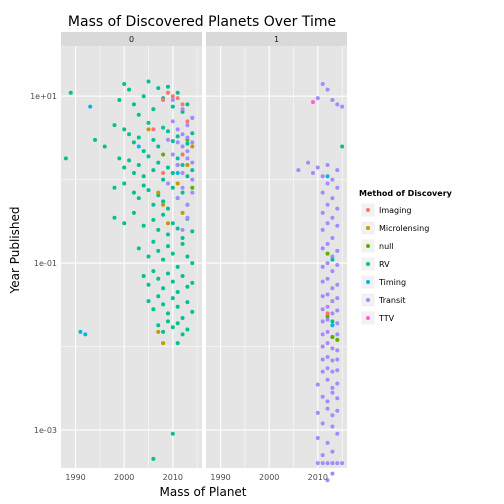 This screenshot has width=504, height=504. What do you see at coordinates (404, 228) in the screenshot?
I see `legend-label-microlensing: Microlensing` at bounding box center [404, 228].